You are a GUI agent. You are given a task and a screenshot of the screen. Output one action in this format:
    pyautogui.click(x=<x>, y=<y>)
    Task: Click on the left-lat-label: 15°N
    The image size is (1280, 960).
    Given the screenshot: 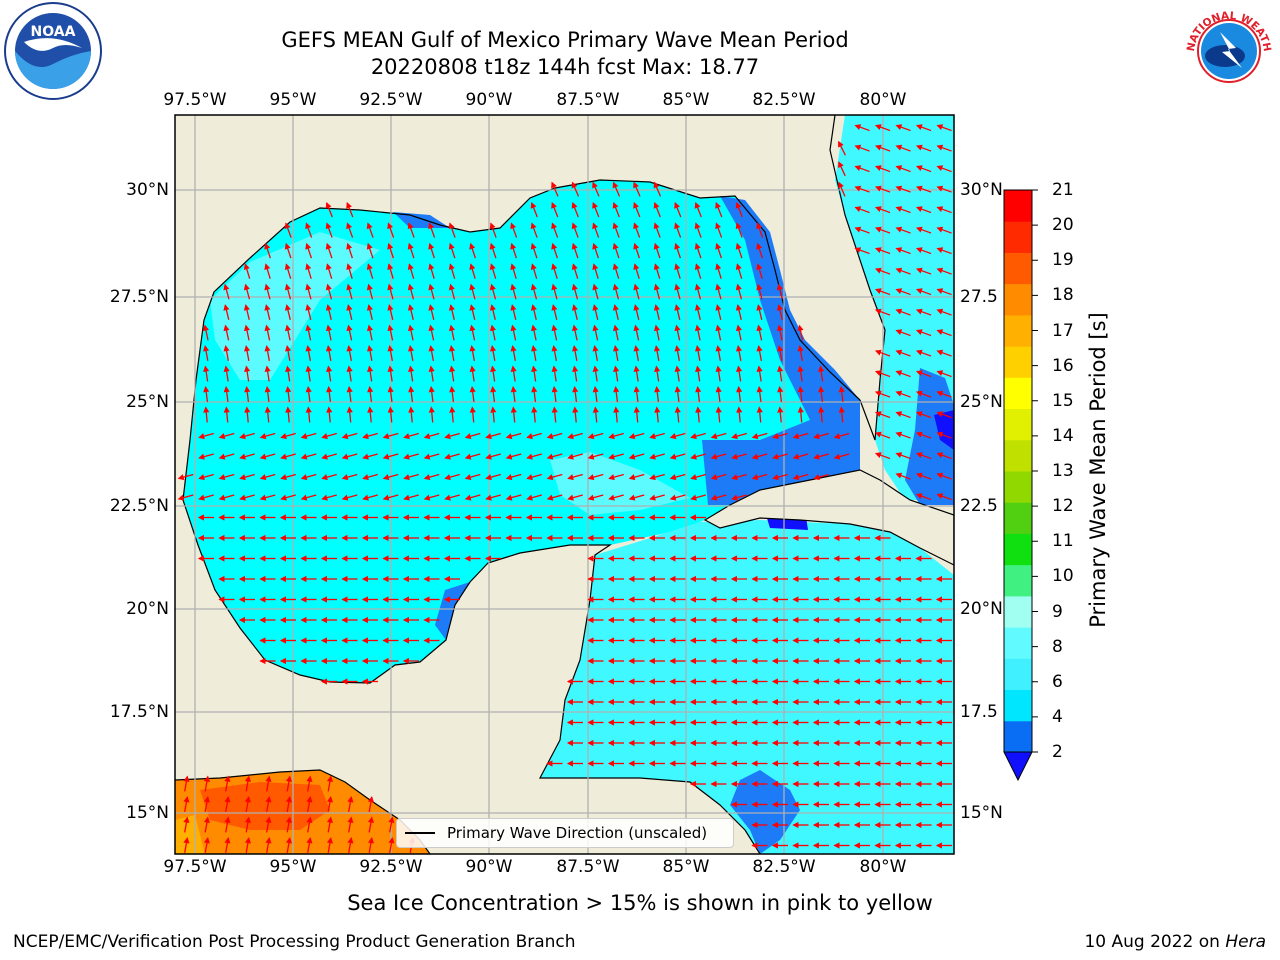 What is the action you would take?
    pyautogui.click(x=147, y=813)
    